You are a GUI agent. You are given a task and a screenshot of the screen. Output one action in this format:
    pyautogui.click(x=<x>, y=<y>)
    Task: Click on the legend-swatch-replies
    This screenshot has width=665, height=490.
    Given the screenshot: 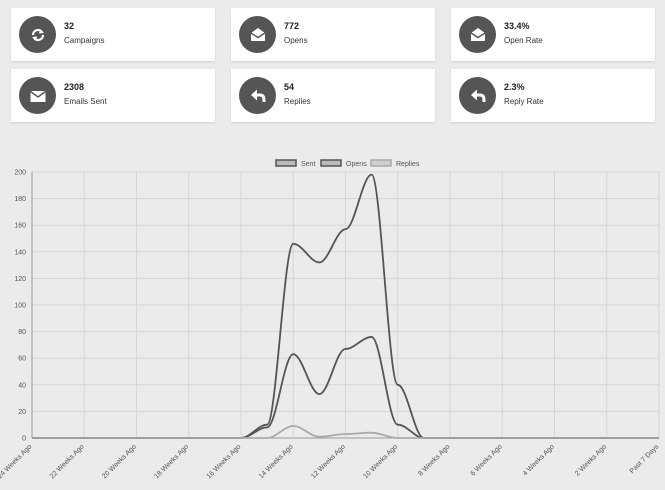 What is the action you would take?
    pyautogui.click(x=381, y=163)
    